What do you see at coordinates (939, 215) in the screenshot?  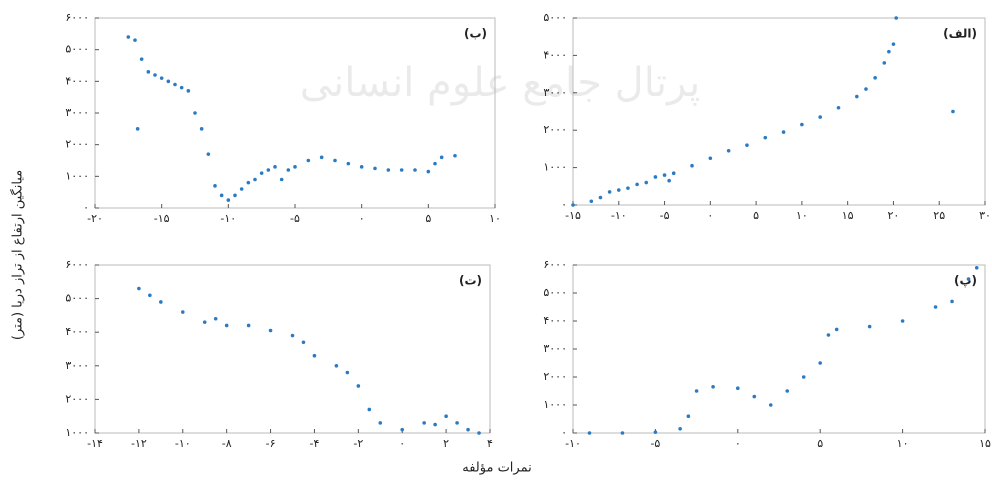 I see `x-tick-label: ۲۵` at bounding box center [939, 215].